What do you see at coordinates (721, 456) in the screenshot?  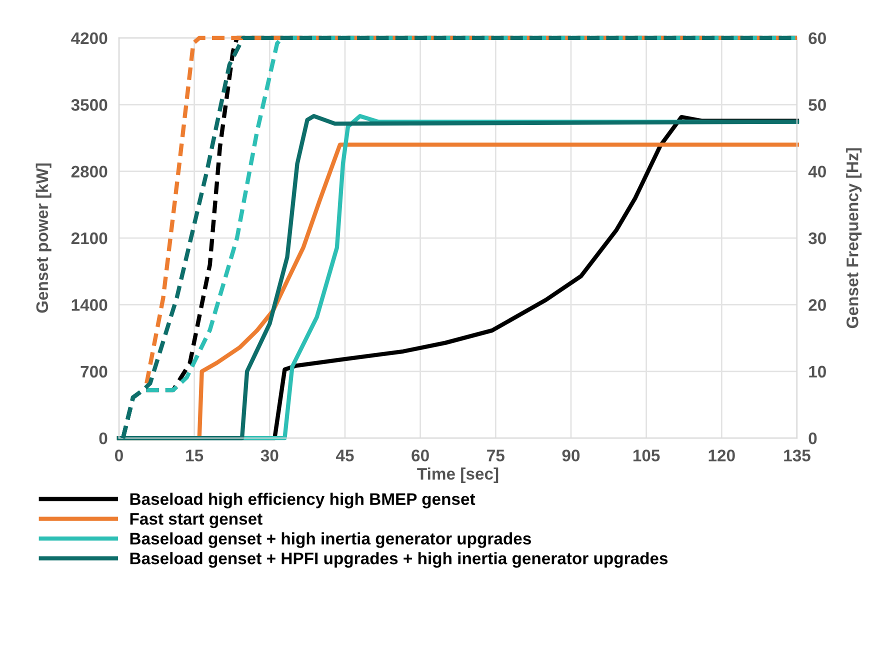 I see `x-tick-label: 120` at bounding box center [721, 456].